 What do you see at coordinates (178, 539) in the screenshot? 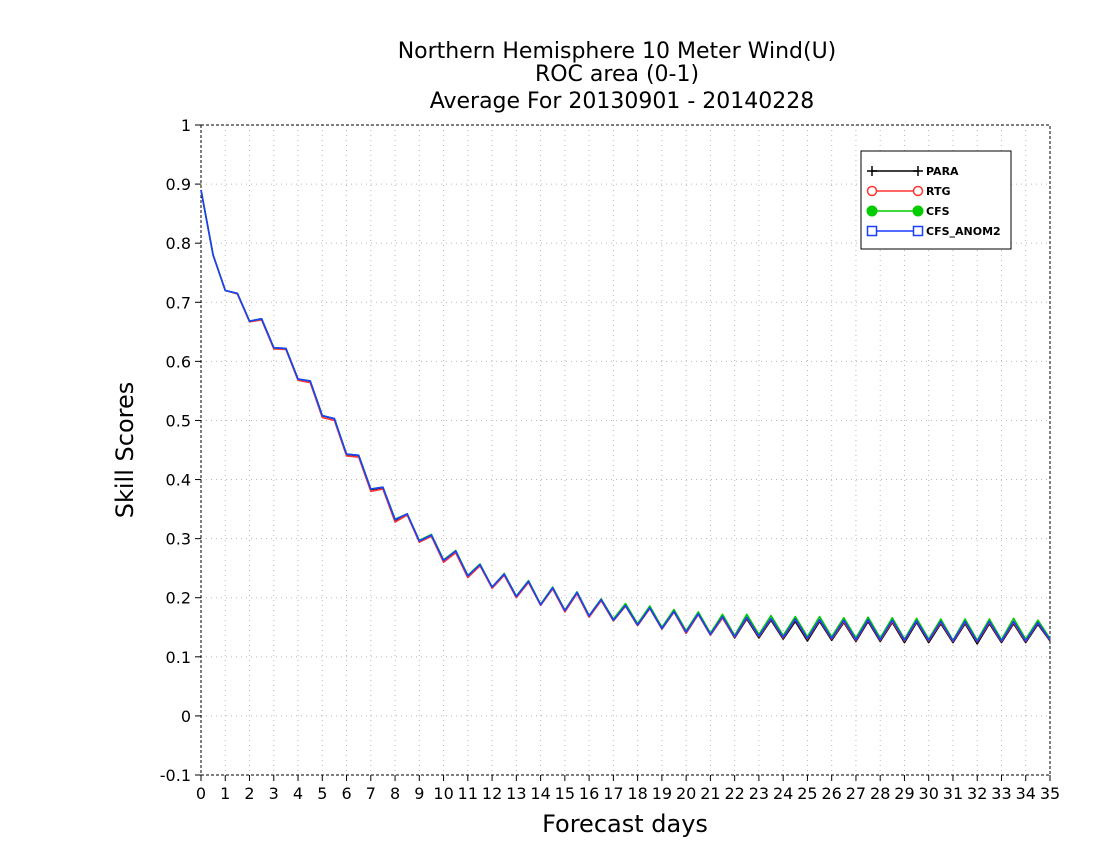
I see `y-tick-label: 0.3` at bounding box center [178, 539].